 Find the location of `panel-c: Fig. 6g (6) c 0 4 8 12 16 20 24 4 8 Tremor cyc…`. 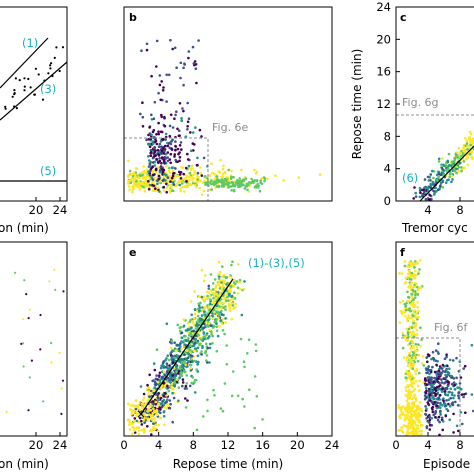

panel-c: Fig. 6g (6) c 0 4 8 12 16 20 24 4 8 Tremor cyc… is located at coordinates (412, 117).